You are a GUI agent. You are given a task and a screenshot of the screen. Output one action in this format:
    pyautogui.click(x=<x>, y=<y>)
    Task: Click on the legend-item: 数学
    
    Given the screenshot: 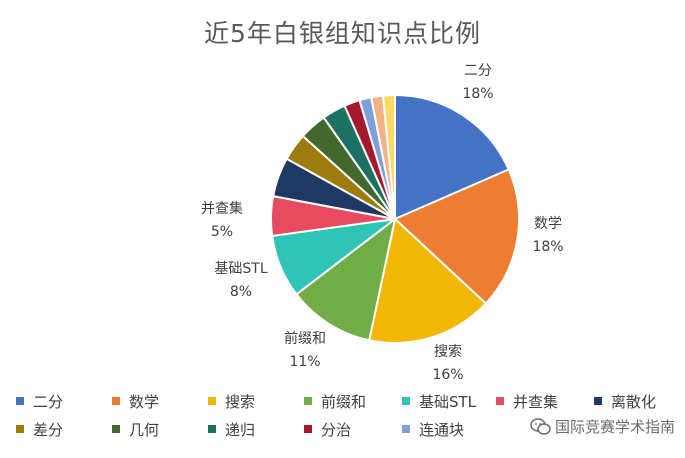 What is the action you would take?
    pyautogui.click(x=135, y=401)
    